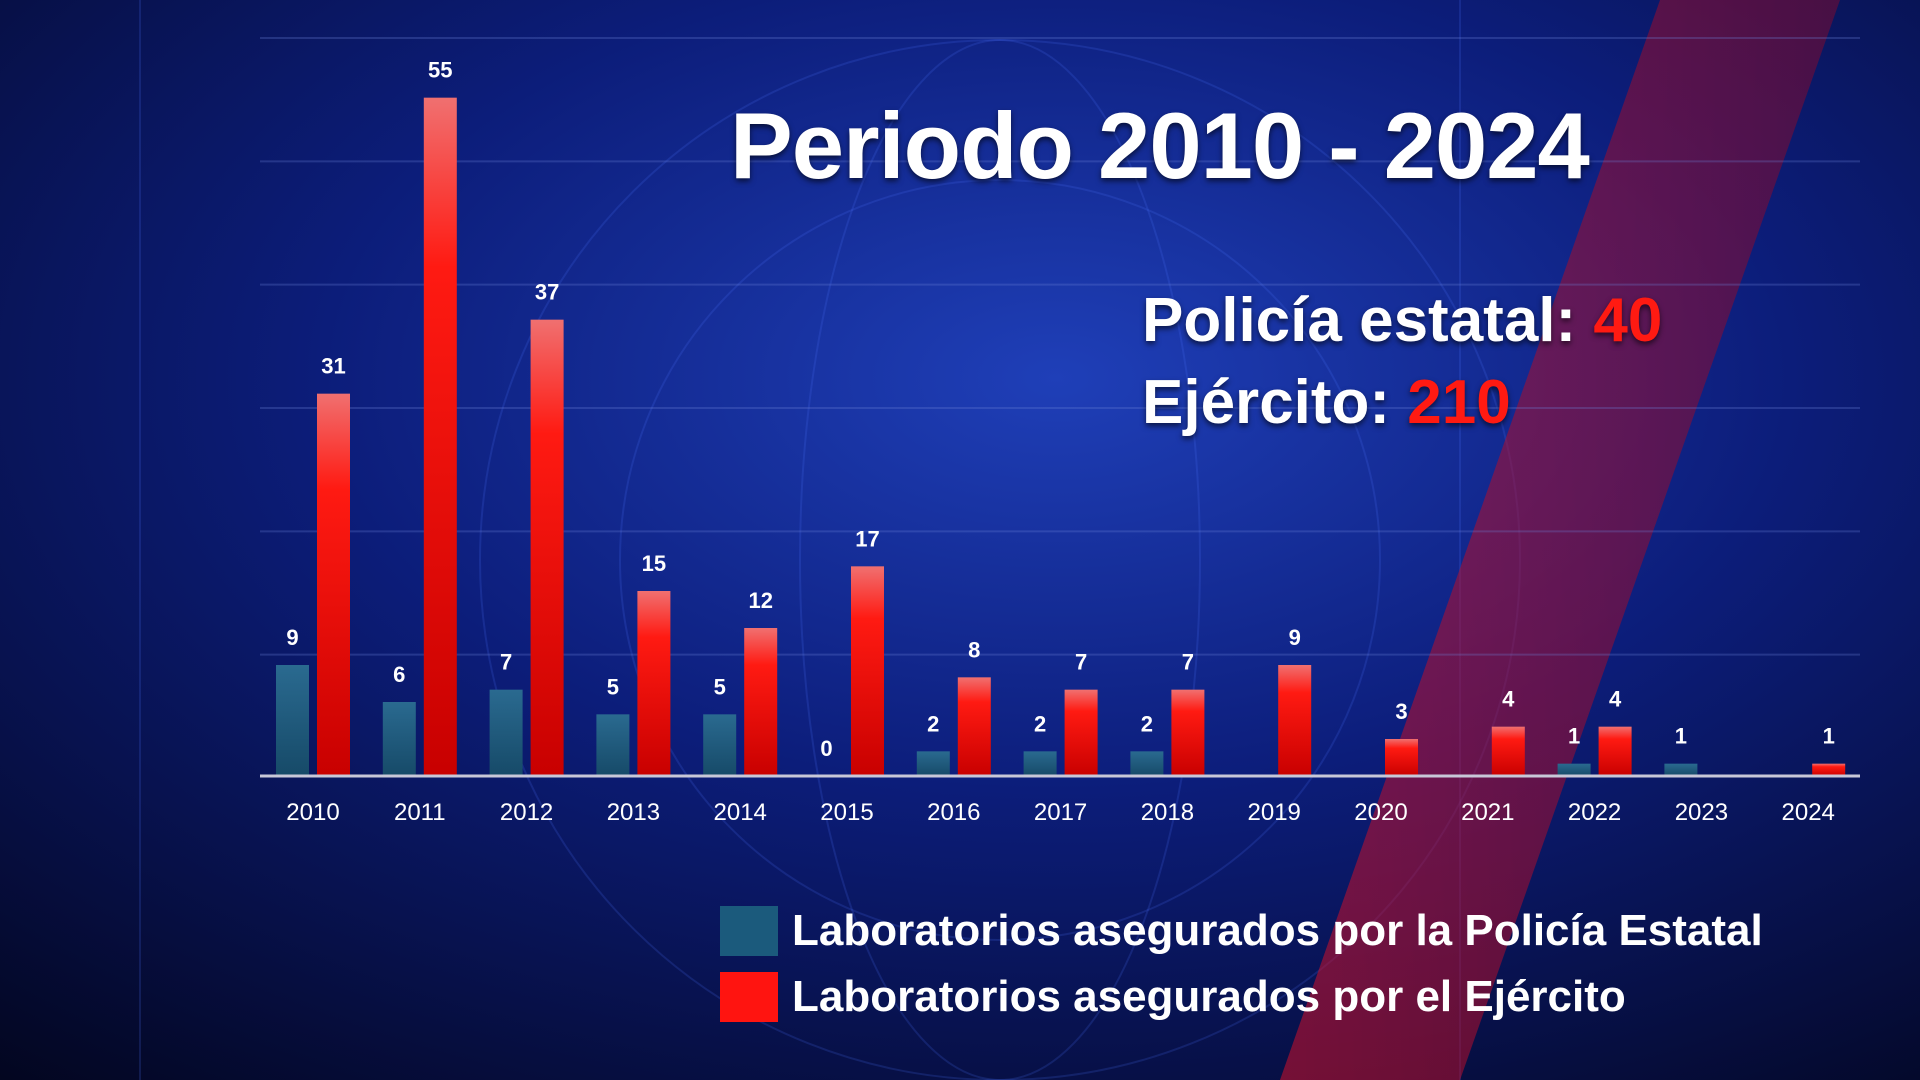 This screenshot has width=1920, height=1080. Describe the element at coordinates (1487, 812) in the screenshot. I see `x-tick-label: 2021` at that location.